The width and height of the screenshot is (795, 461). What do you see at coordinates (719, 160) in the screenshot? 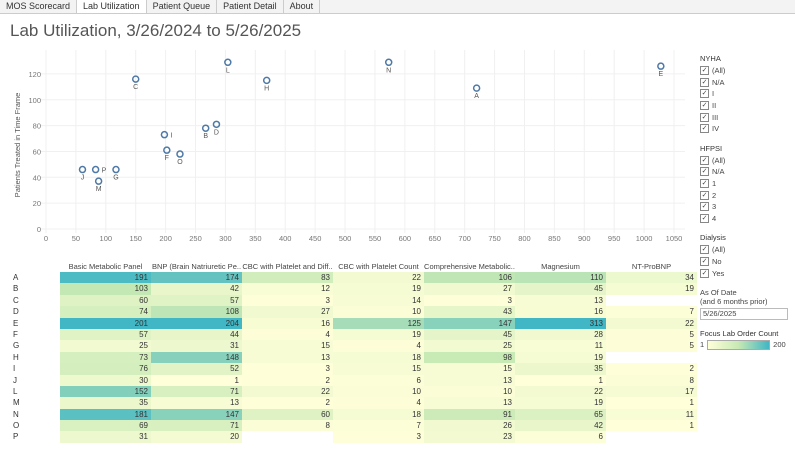
I see `checkbox-label: (All)` at bounding box center [719, 160].